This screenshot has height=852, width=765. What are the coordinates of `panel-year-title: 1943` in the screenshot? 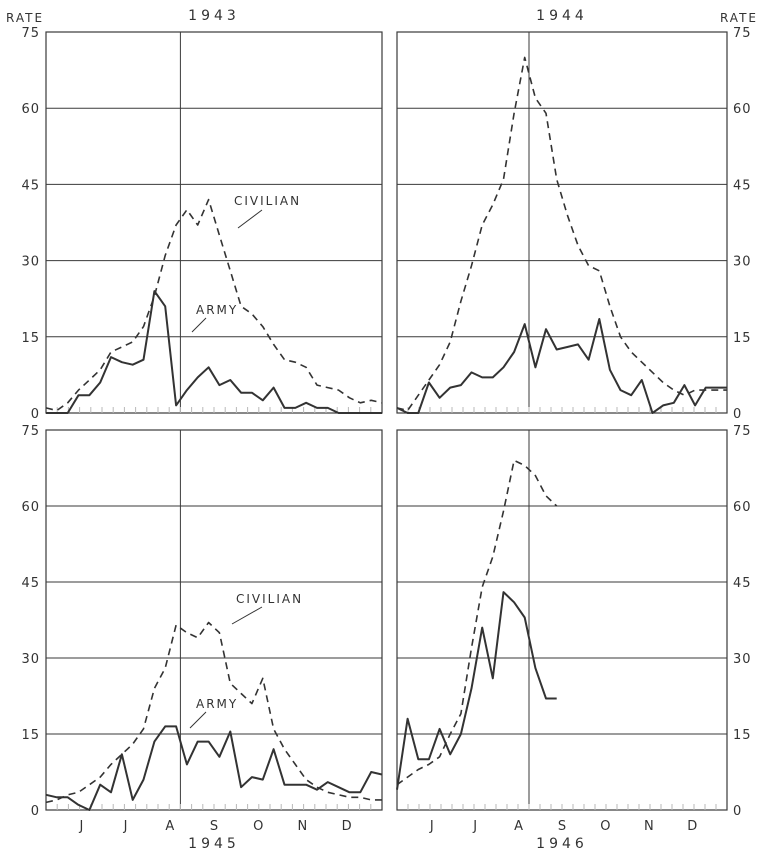 It's located at (214, 16).